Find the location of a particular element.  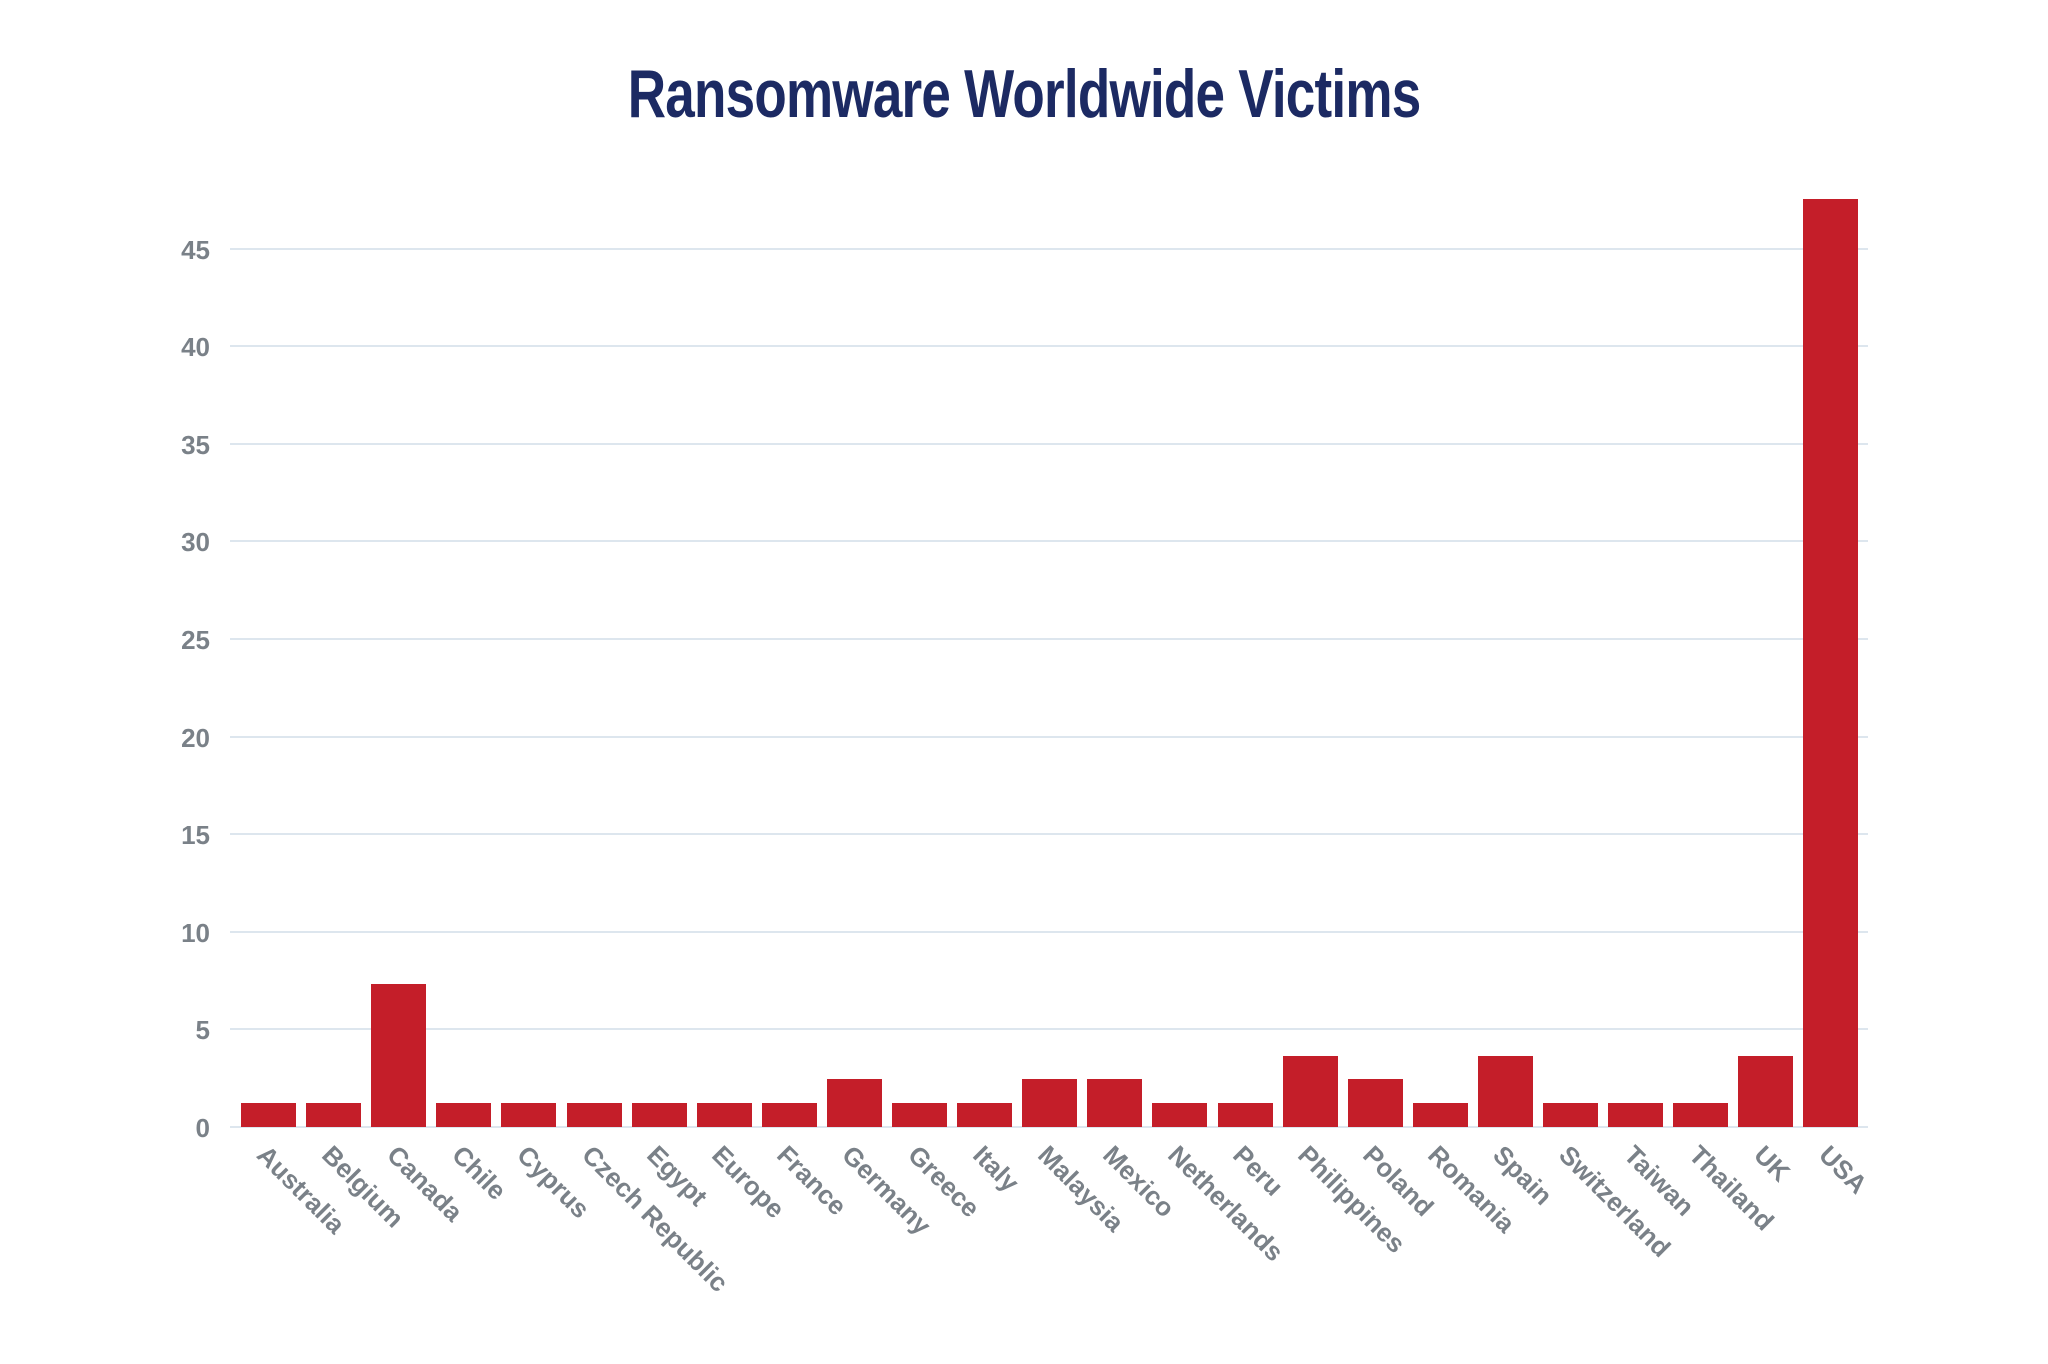

y-tick-label: 20 is located at coordinates (195, 737).